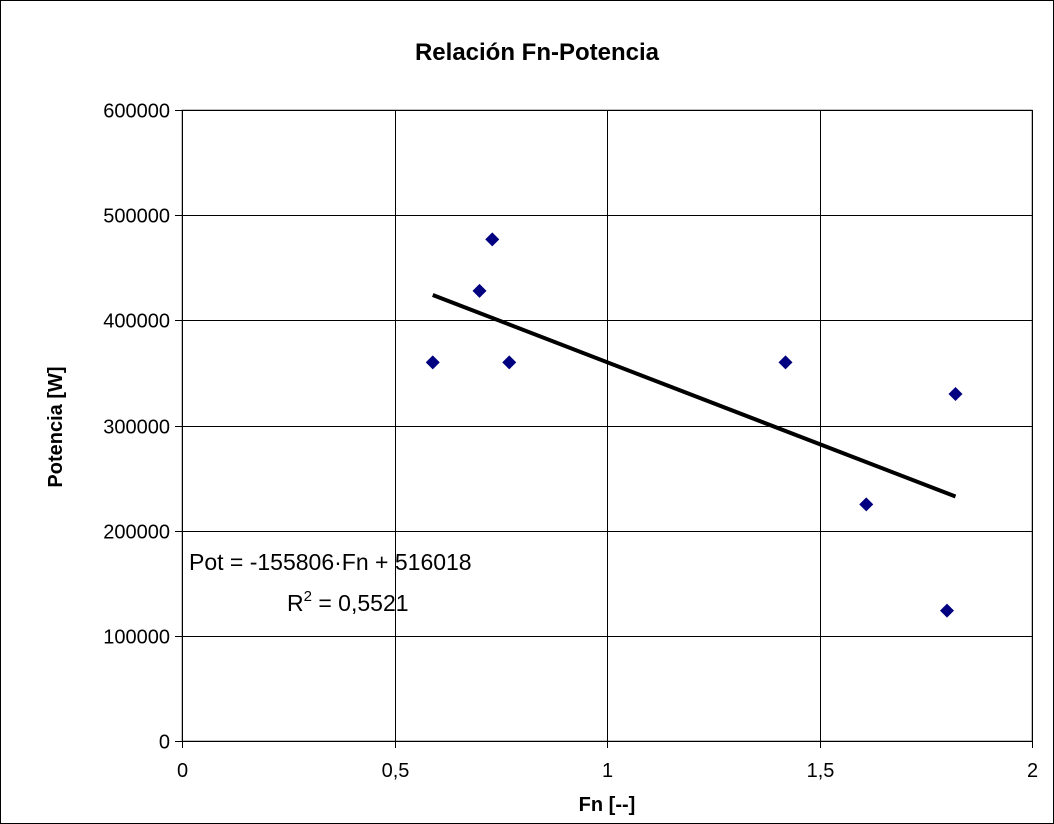 The height and width of the screenshot is (824, 1054). What do you see at coordinates (164, 743) in the screenshot?
I see `y-tick-label: 0` at bounding box center [164, 743].